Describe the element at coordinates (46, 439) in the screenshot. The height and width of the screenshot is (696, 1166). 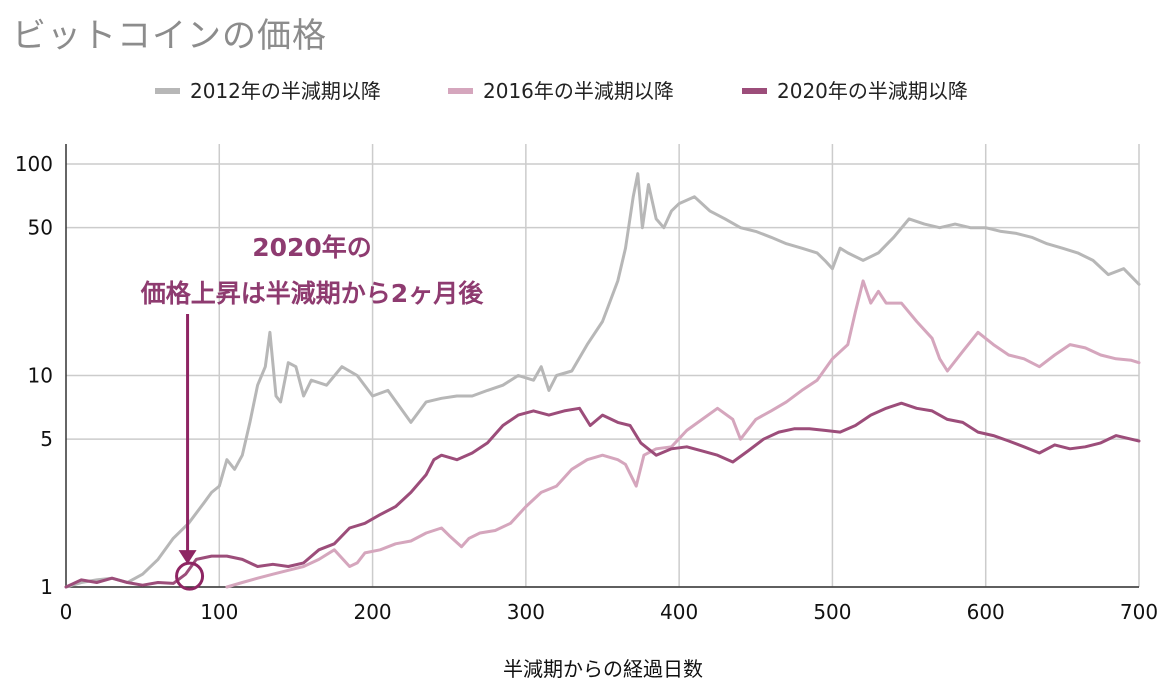
I see `y-tick-label: 5` at that location.